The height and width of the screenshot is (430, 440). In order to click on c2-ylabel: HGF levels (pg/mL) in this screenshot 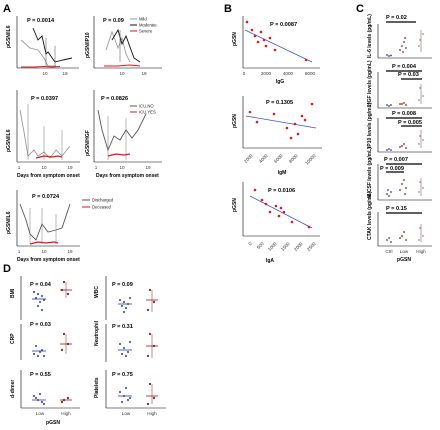, I will do `click(370, 83)`.